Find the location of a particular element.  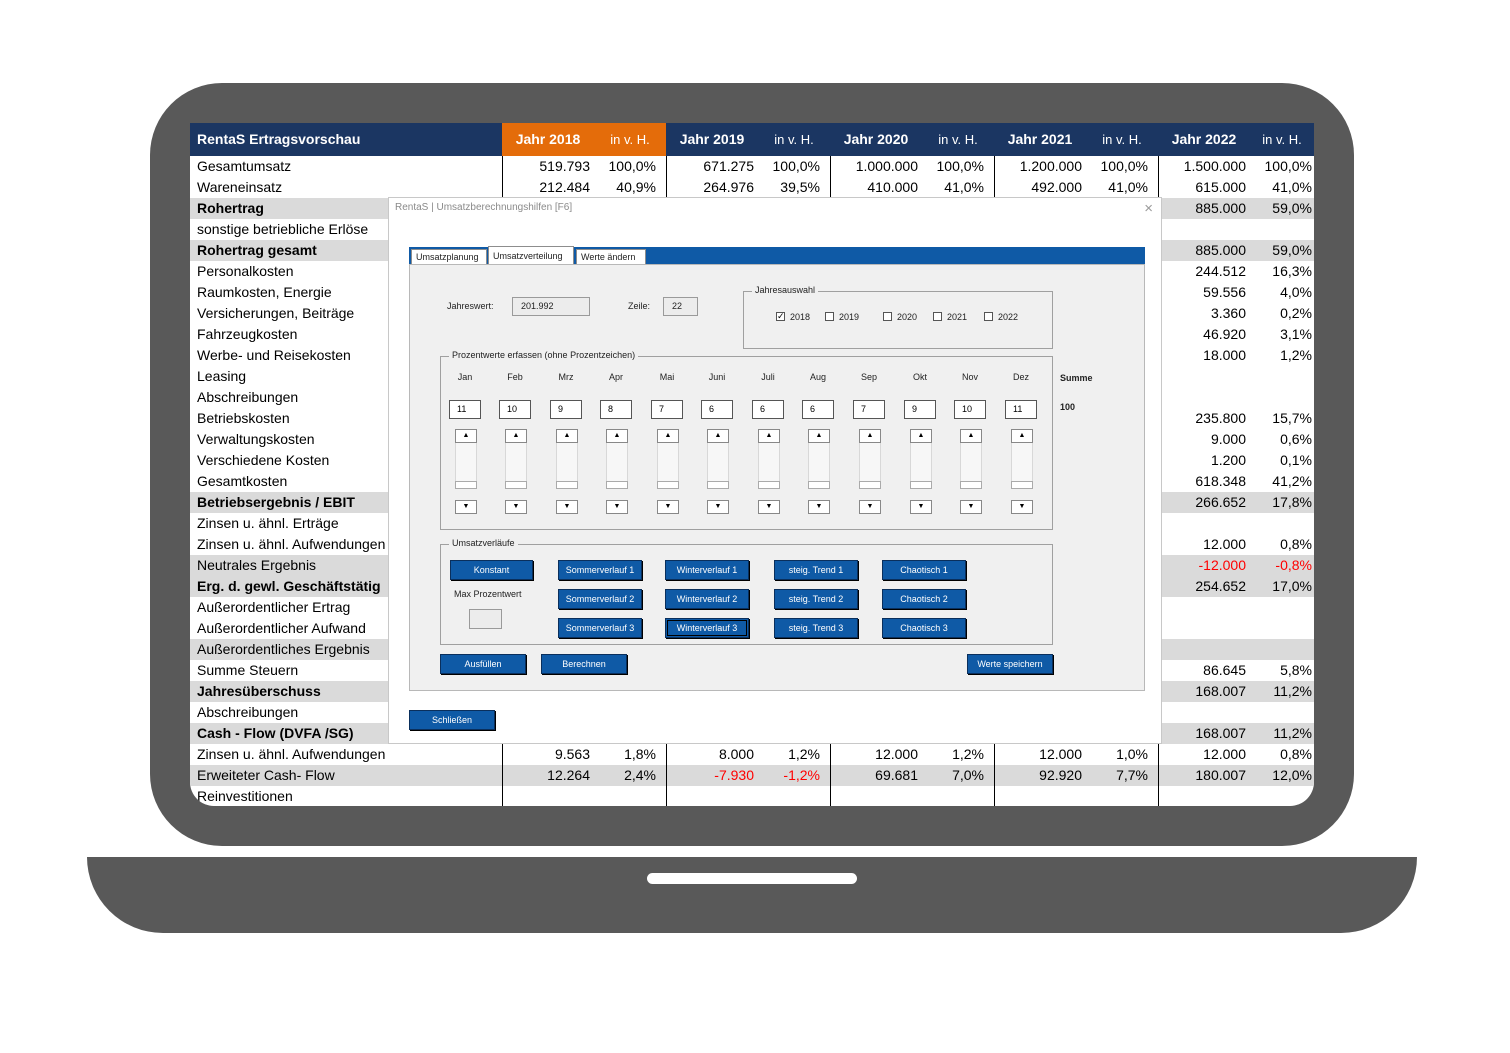

year-checkbox-2022 is located at coordinates (988, 316).